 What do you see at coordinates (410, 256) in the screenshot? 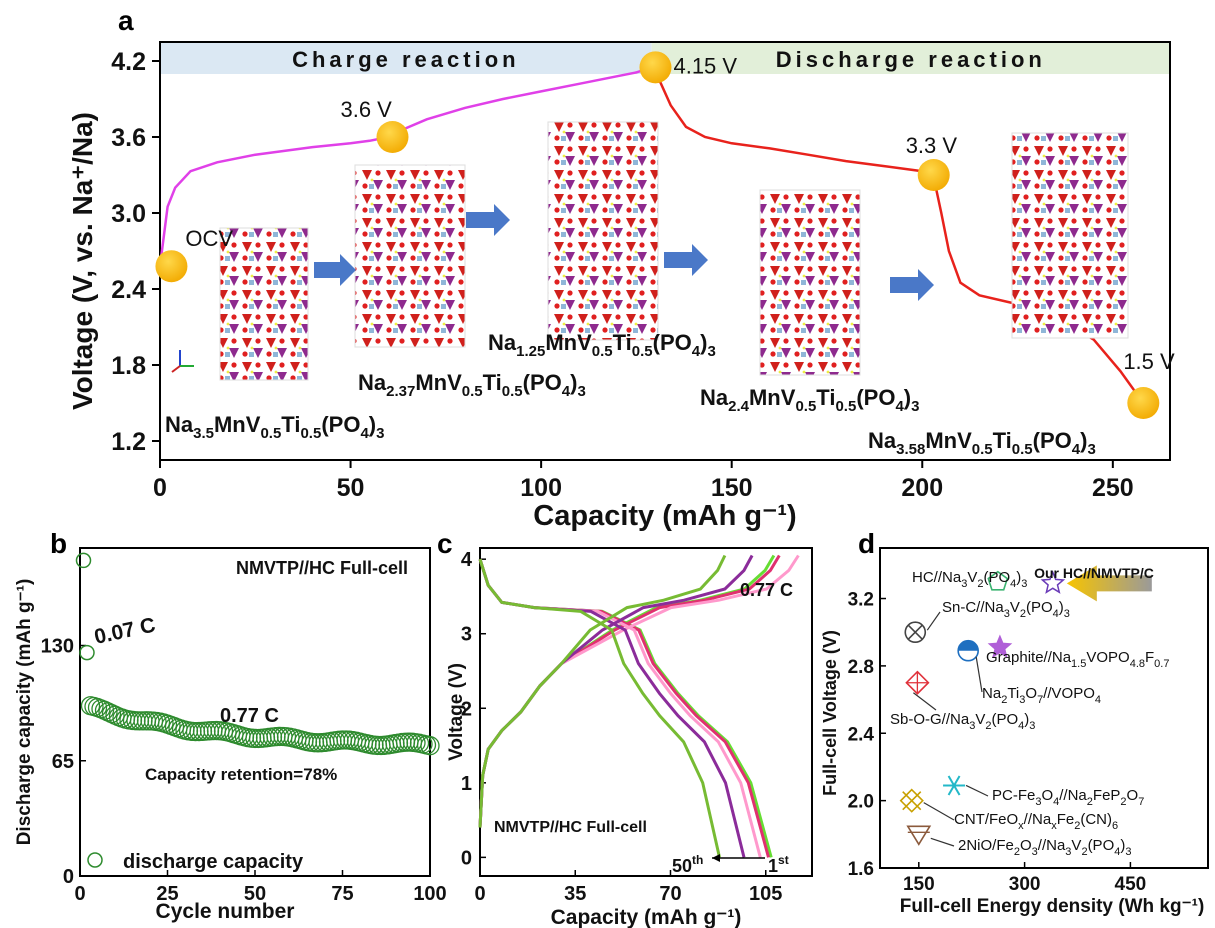
I see `structure-3-6v` at bounding box center [410, 256].